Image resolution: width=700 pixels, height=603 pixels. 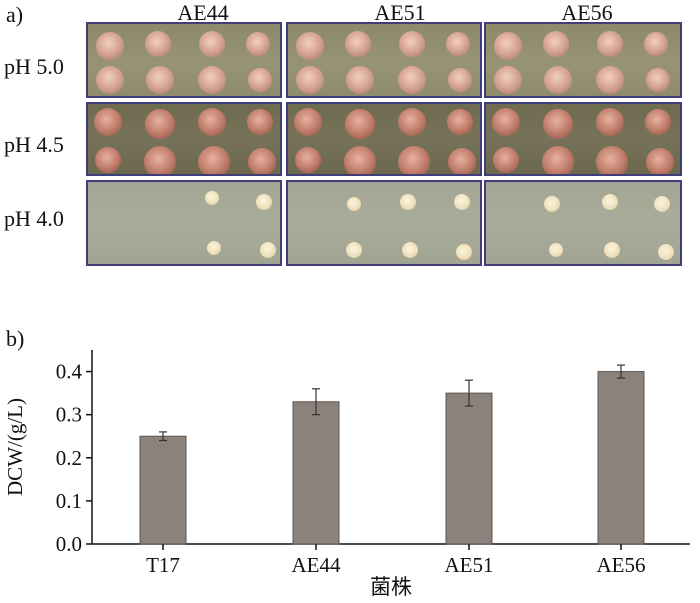 What do you see at coordinates (469, 565) in the screenshot?
I see `x-tick-label: AE51` at bounding box center [469, 565].